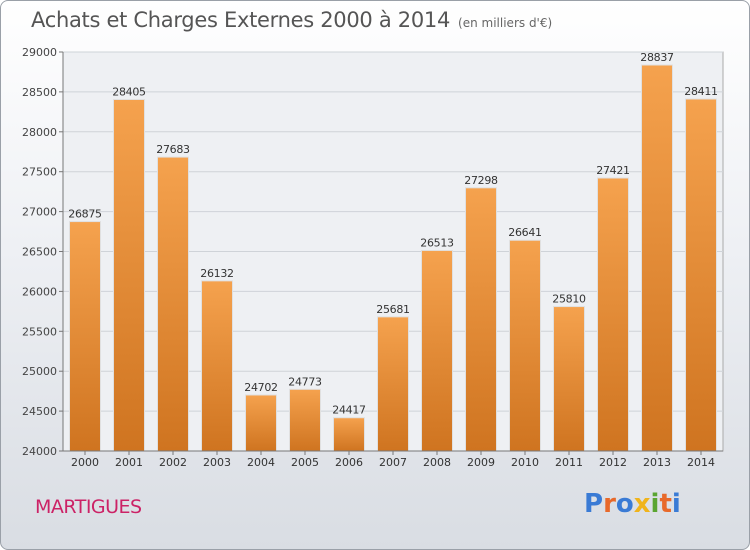 The image size is (750, 550). What do you see at coordinates (39, 371) in the screenshot?
I see `y-tick-label: 25000` at bounding box center [39, 371].